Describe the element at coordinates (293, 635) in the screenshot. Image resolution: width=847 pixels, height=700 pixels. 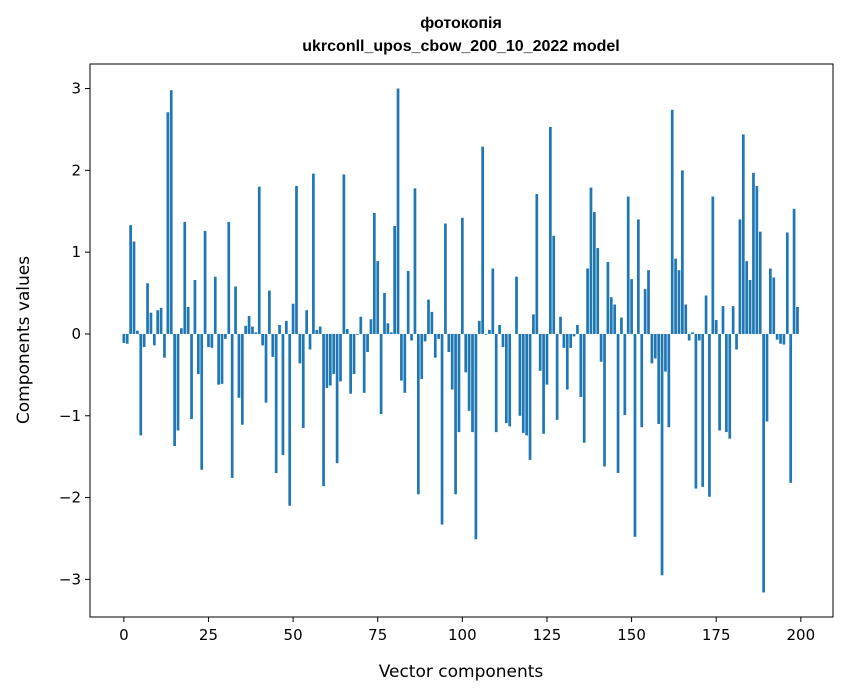
I see `x-tick-label: 50` at that location.